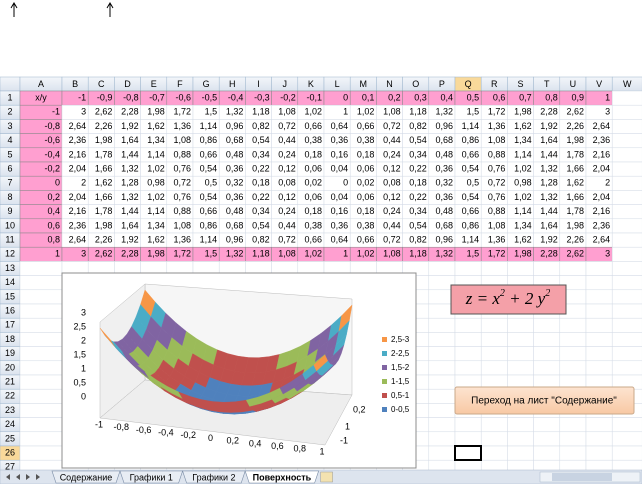 The width and height of the screenshot is (642, 489). Describe the element at coordinates (9, 168) in the screenshot. I see `row-header-label: 6` at that location.